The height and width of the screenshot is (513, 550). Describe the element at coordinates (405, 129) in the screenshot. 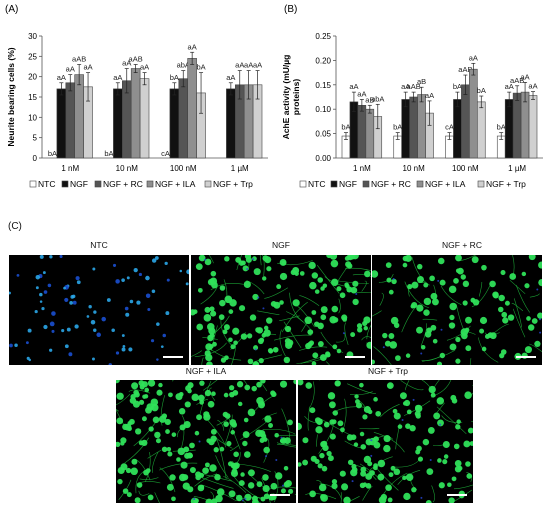

I see `chart-b-bar-ngf` at that location.